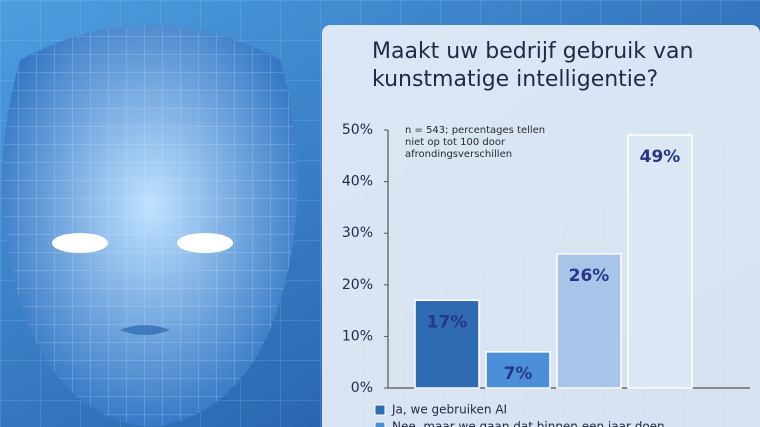  I want to click on chart-note: afrondingsverschillen, so click(458, 154).